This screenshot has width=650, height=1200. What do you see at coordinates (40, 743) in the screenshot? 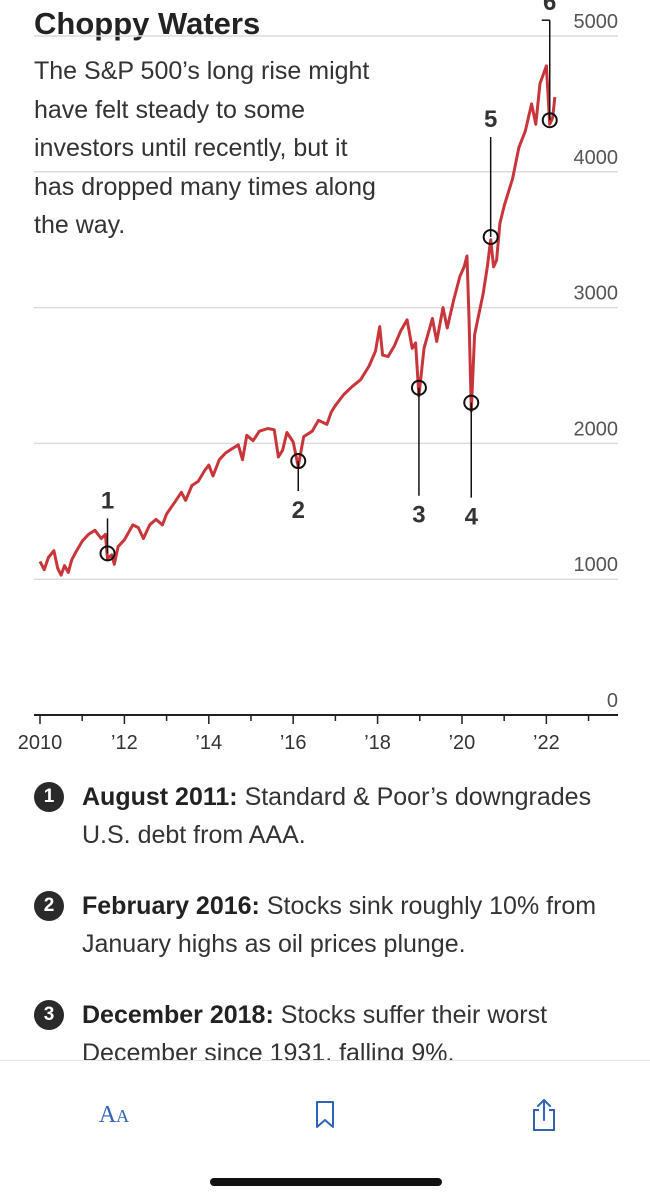
I see `x-tick-label: 2010` at bounding box center [40, 743].